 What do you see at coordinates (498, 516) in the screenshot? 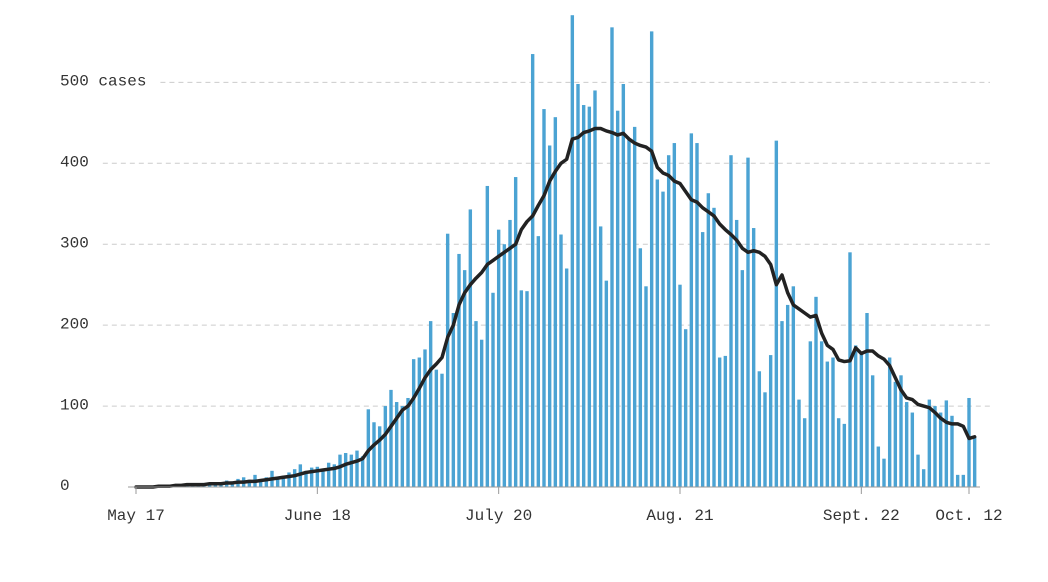
I see `x-tick-label: July 20` at bounding box center [498, 516].